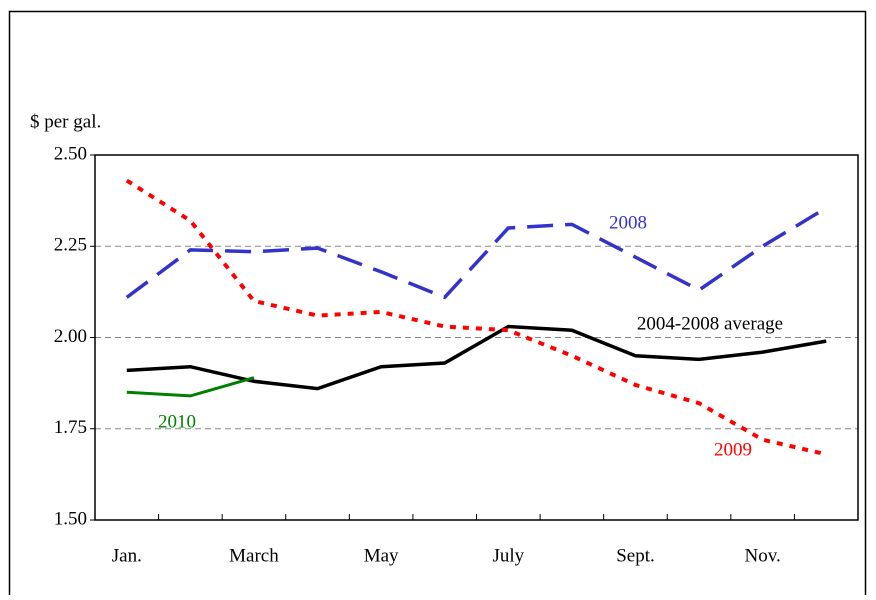 The image size is (876, 600). Describe the element at coordinates (70, 427) in the screenshot. I see `y-tick-label: 1.75` at that location.